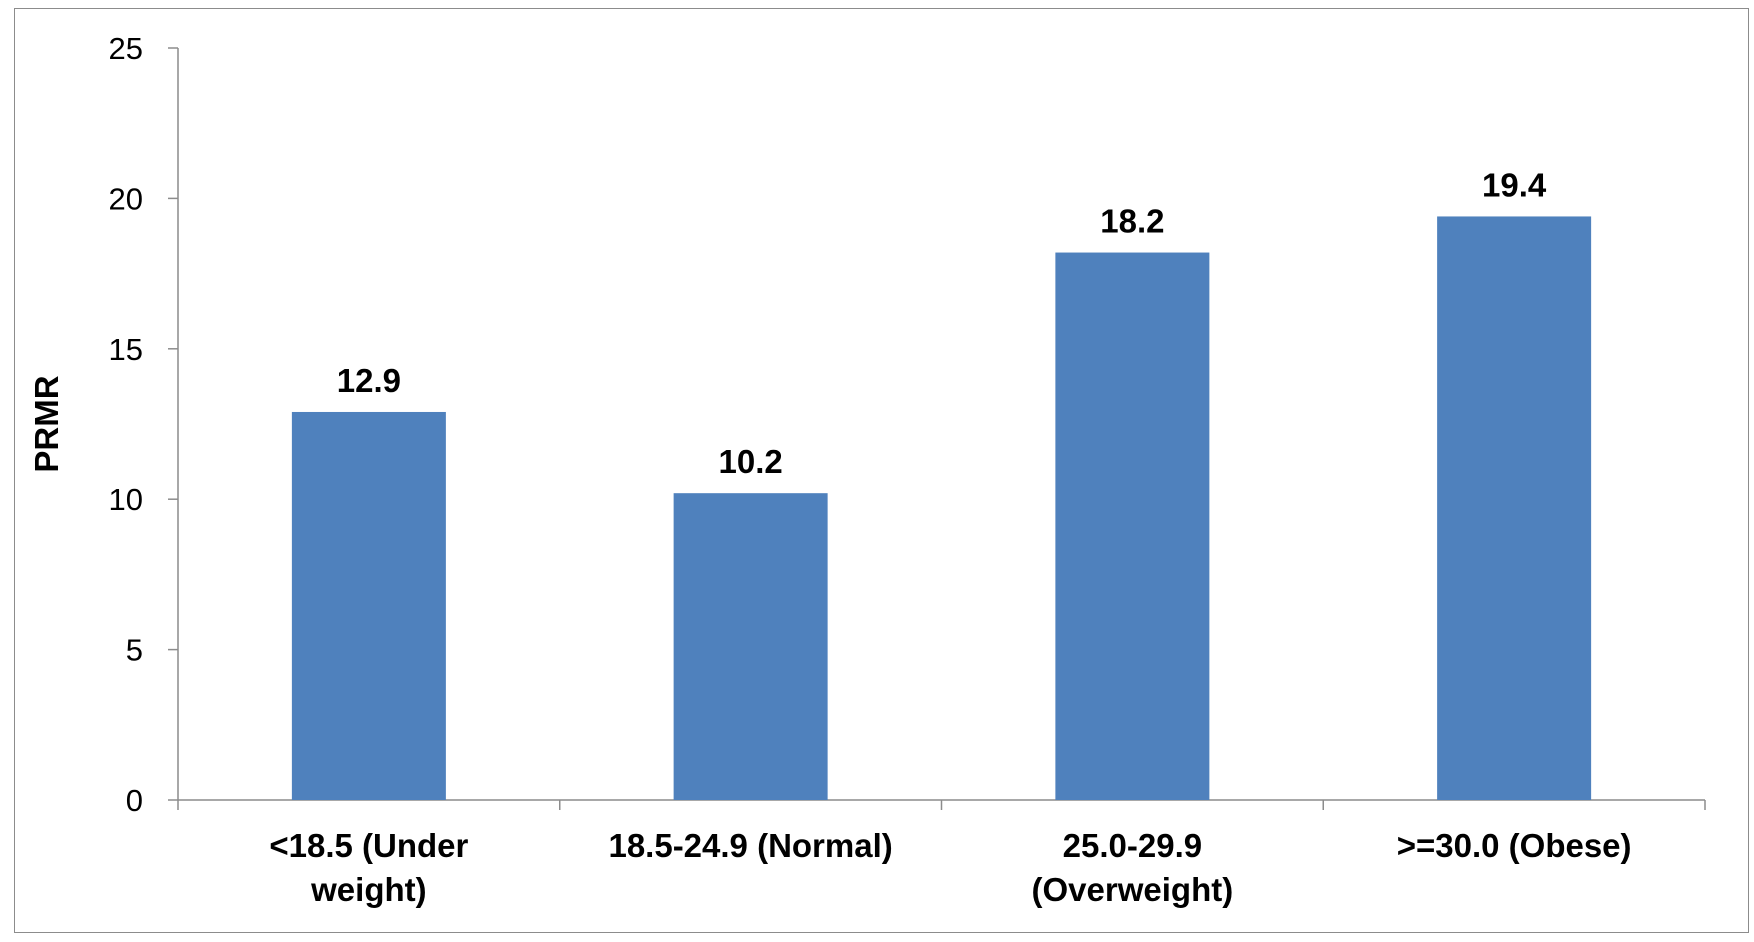  I want to click on bar-value-label: 19.4, so click(1514, 184).